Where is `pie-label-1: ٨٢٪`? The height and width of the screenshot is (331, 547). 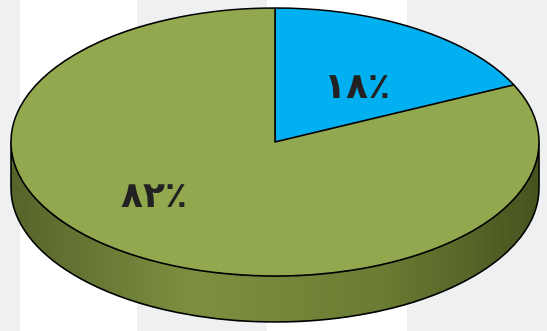 pie-label-1: ٨٢٪ is located at coordinates (154, 195).